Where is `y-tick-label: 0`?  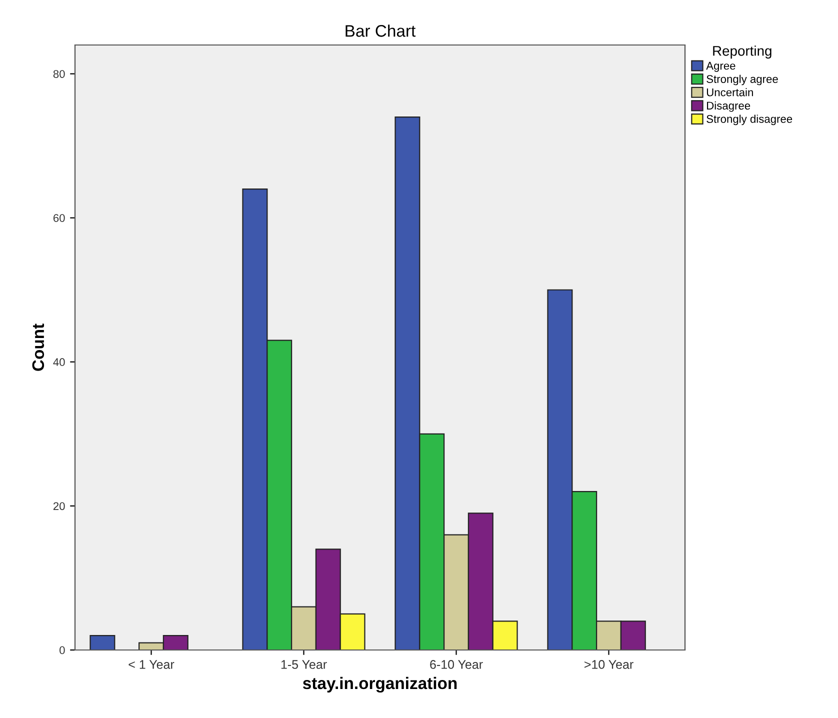
y-tick-label: 0 is located at coordinates (62, 650).